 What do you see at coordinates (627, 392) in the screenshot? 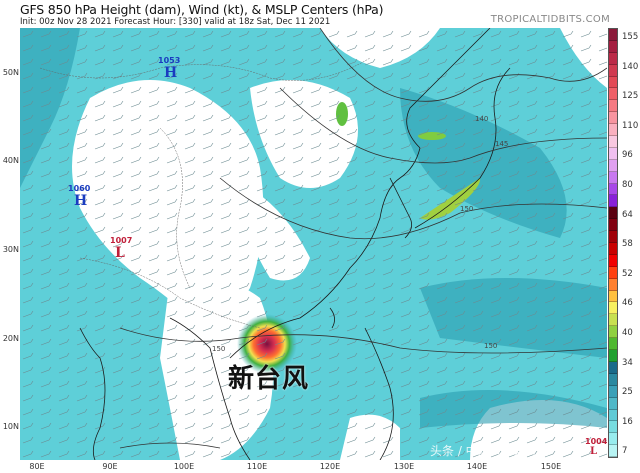
I see `colorbar-label: 25` at bounding box center [627, 392].